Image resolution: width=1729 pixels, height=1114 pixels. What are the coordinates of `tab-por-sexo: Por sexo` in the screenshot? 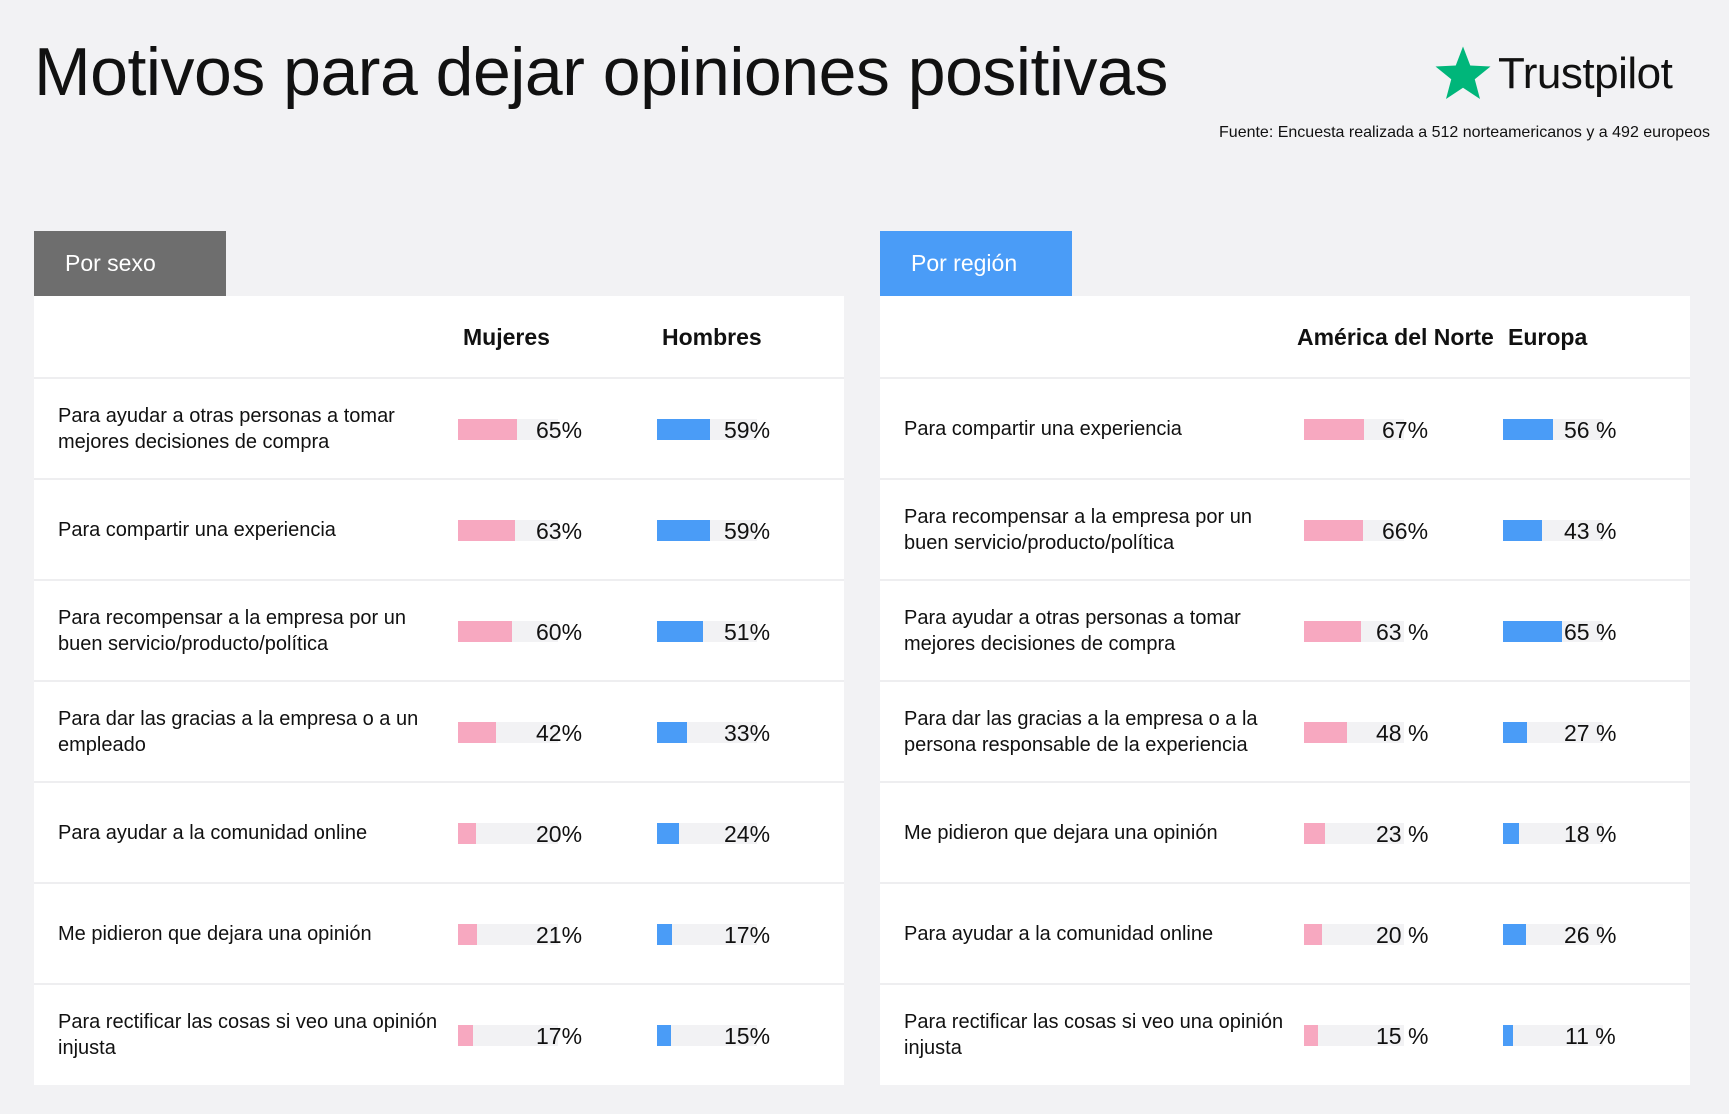 It's located at (130, 263).